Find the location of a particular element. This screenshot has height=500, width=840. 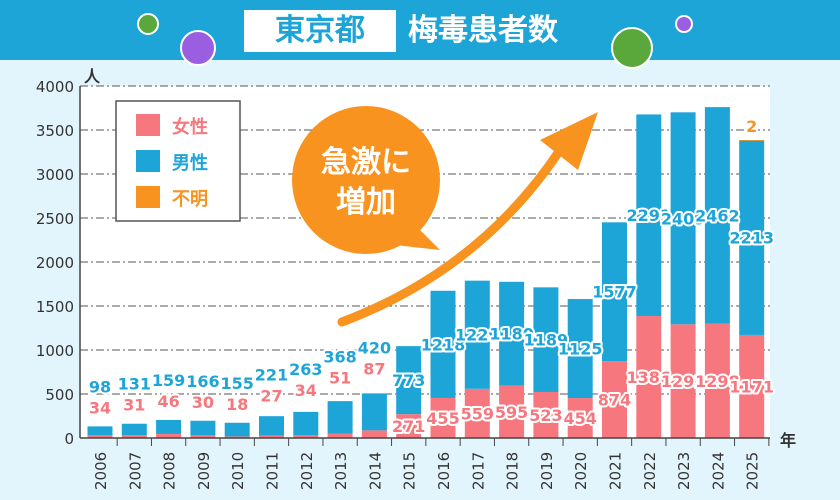

data-label-male: 1189 is located at coordinates (546, 340).